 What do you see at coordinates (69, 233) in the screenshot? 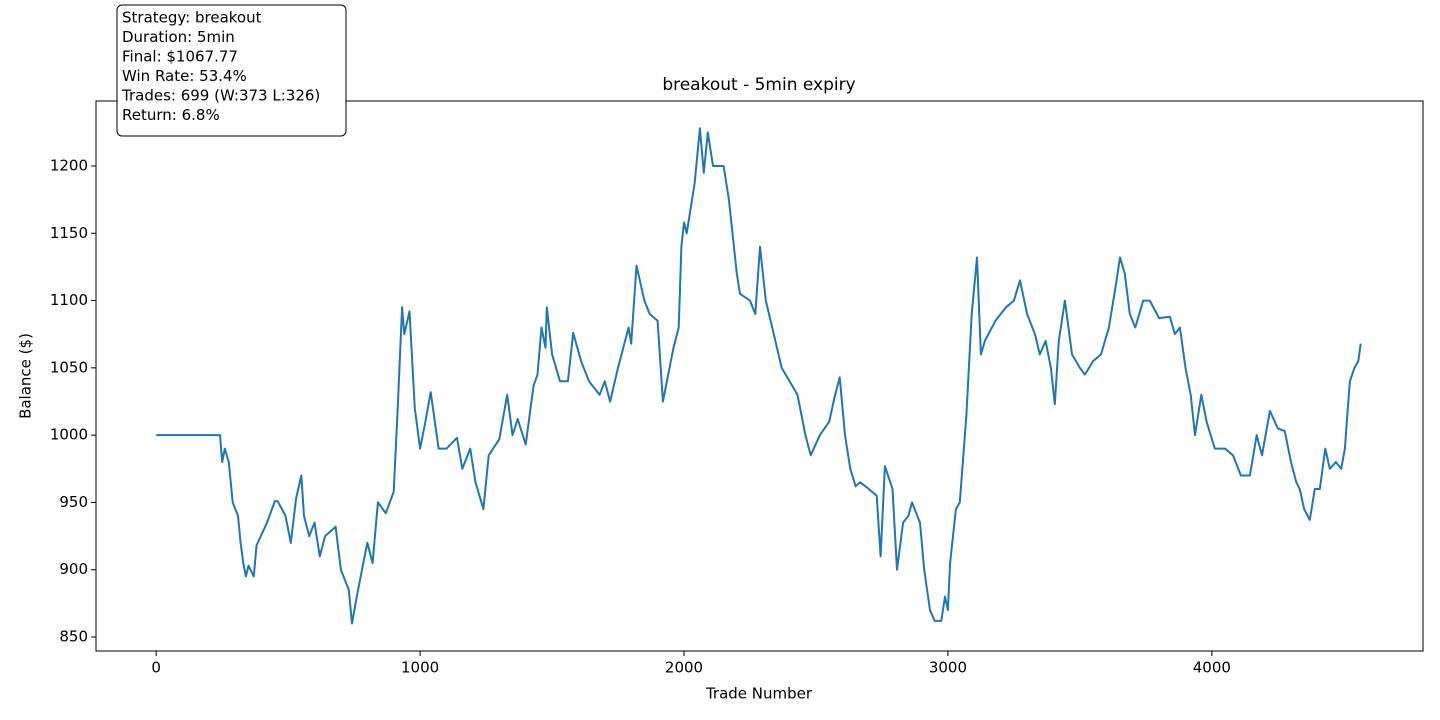
I see `y-tick-label: 1150` at bounding box center [69, 233].